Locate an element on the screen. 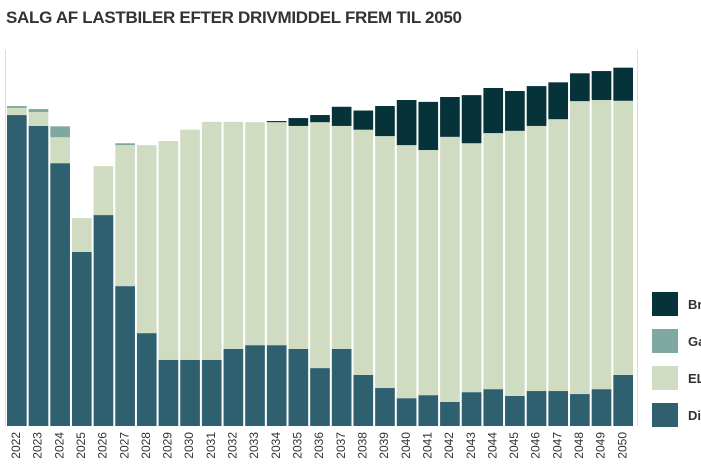 This screenshot has height=467, width=701. x-tick-label: 2025 is located at coordinates (81, 445).